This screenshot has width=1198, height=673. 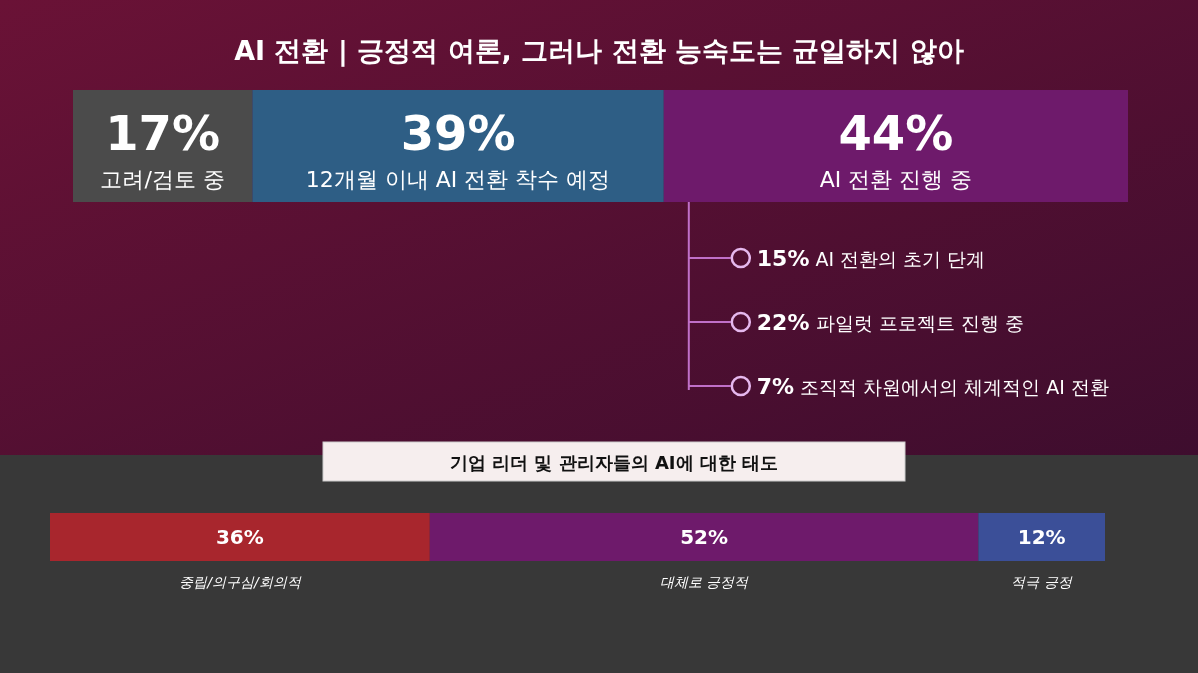 I want to click on series-label: 대체로 긍정적, so click(x=704, y=582).